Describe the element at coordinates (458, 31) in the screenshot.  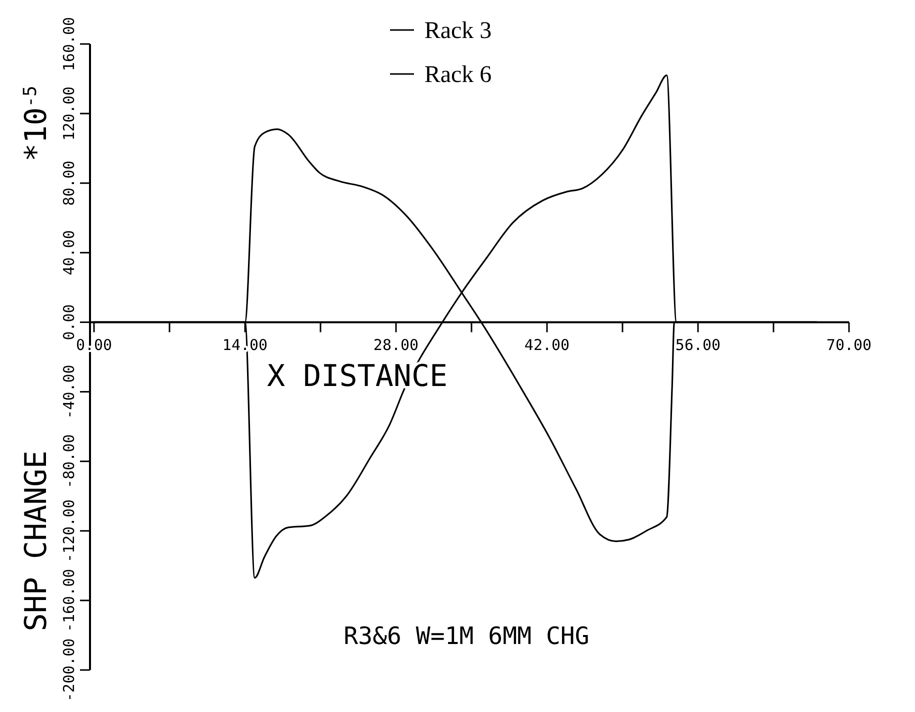
I see `legend-label: Rack 3` at that location.